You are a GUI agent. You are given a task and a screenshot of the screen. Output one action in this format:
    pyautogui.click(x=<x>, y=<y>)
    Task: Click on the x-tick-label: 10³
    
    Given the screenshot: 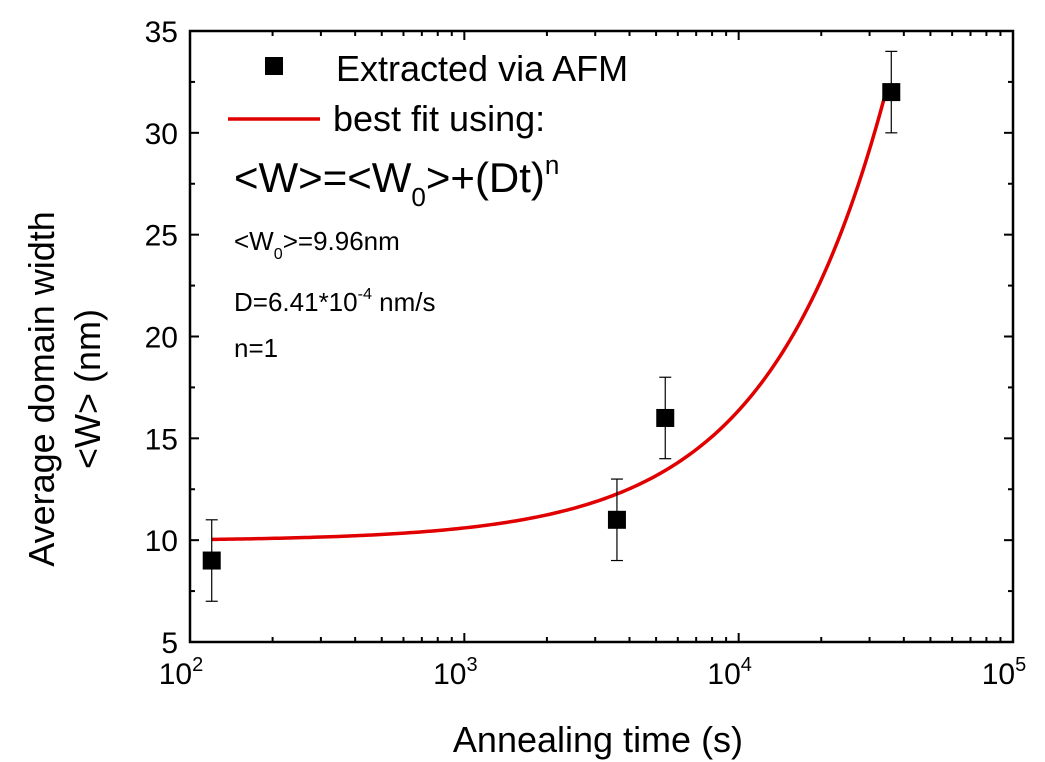 What is the action you would take?
    pyautogui.click(x=455, y=672)
    